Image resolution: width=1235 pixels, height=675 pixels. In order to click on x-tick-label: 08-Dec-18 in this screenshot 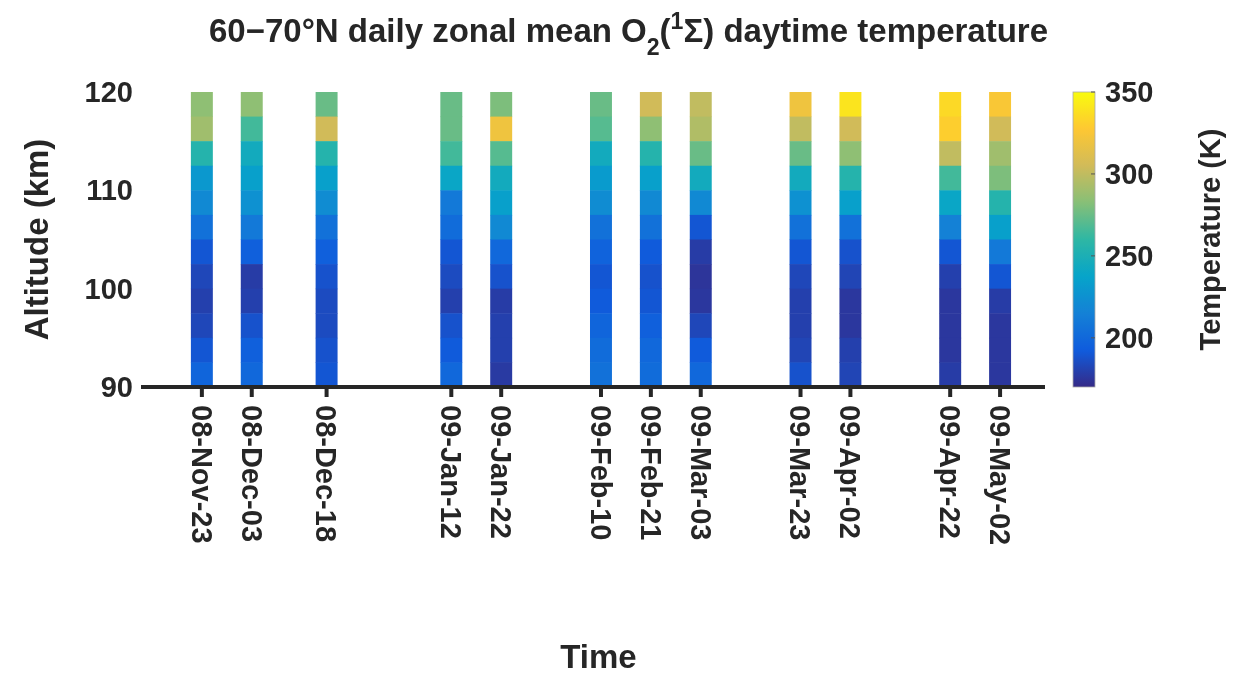, I will do `click(326, 474)`.